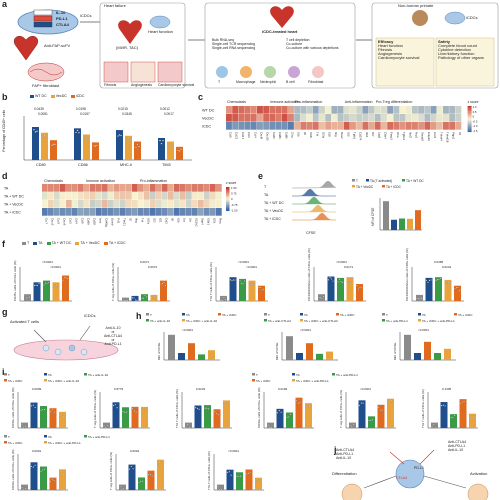 This screenshot has height=500, width=500. What do you see at coordinates (153, 181) in the screenshot?
I see `d-group-label: Pro-inflammation` at bounding box center [153, 181].